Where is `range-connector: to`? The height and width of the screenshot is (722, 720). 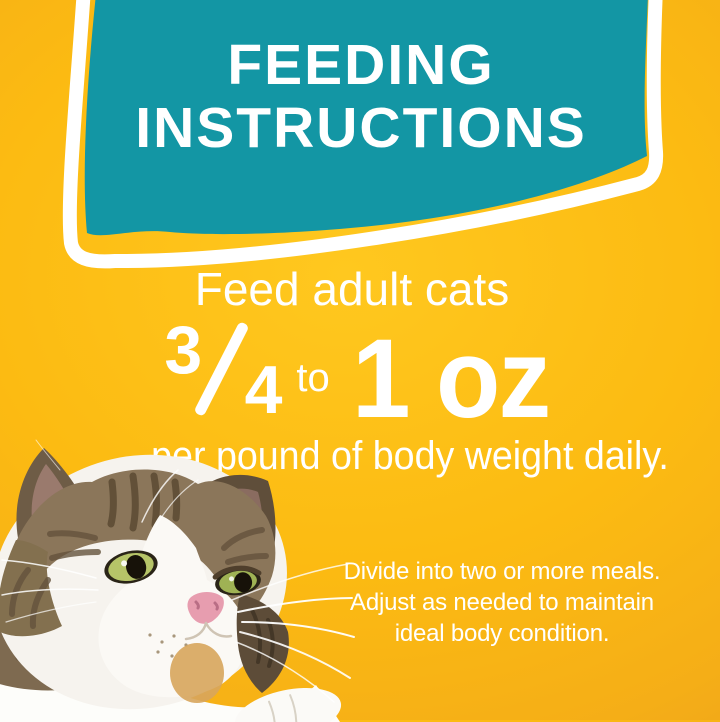 range-connector: to is located at coordinates (313, 378).